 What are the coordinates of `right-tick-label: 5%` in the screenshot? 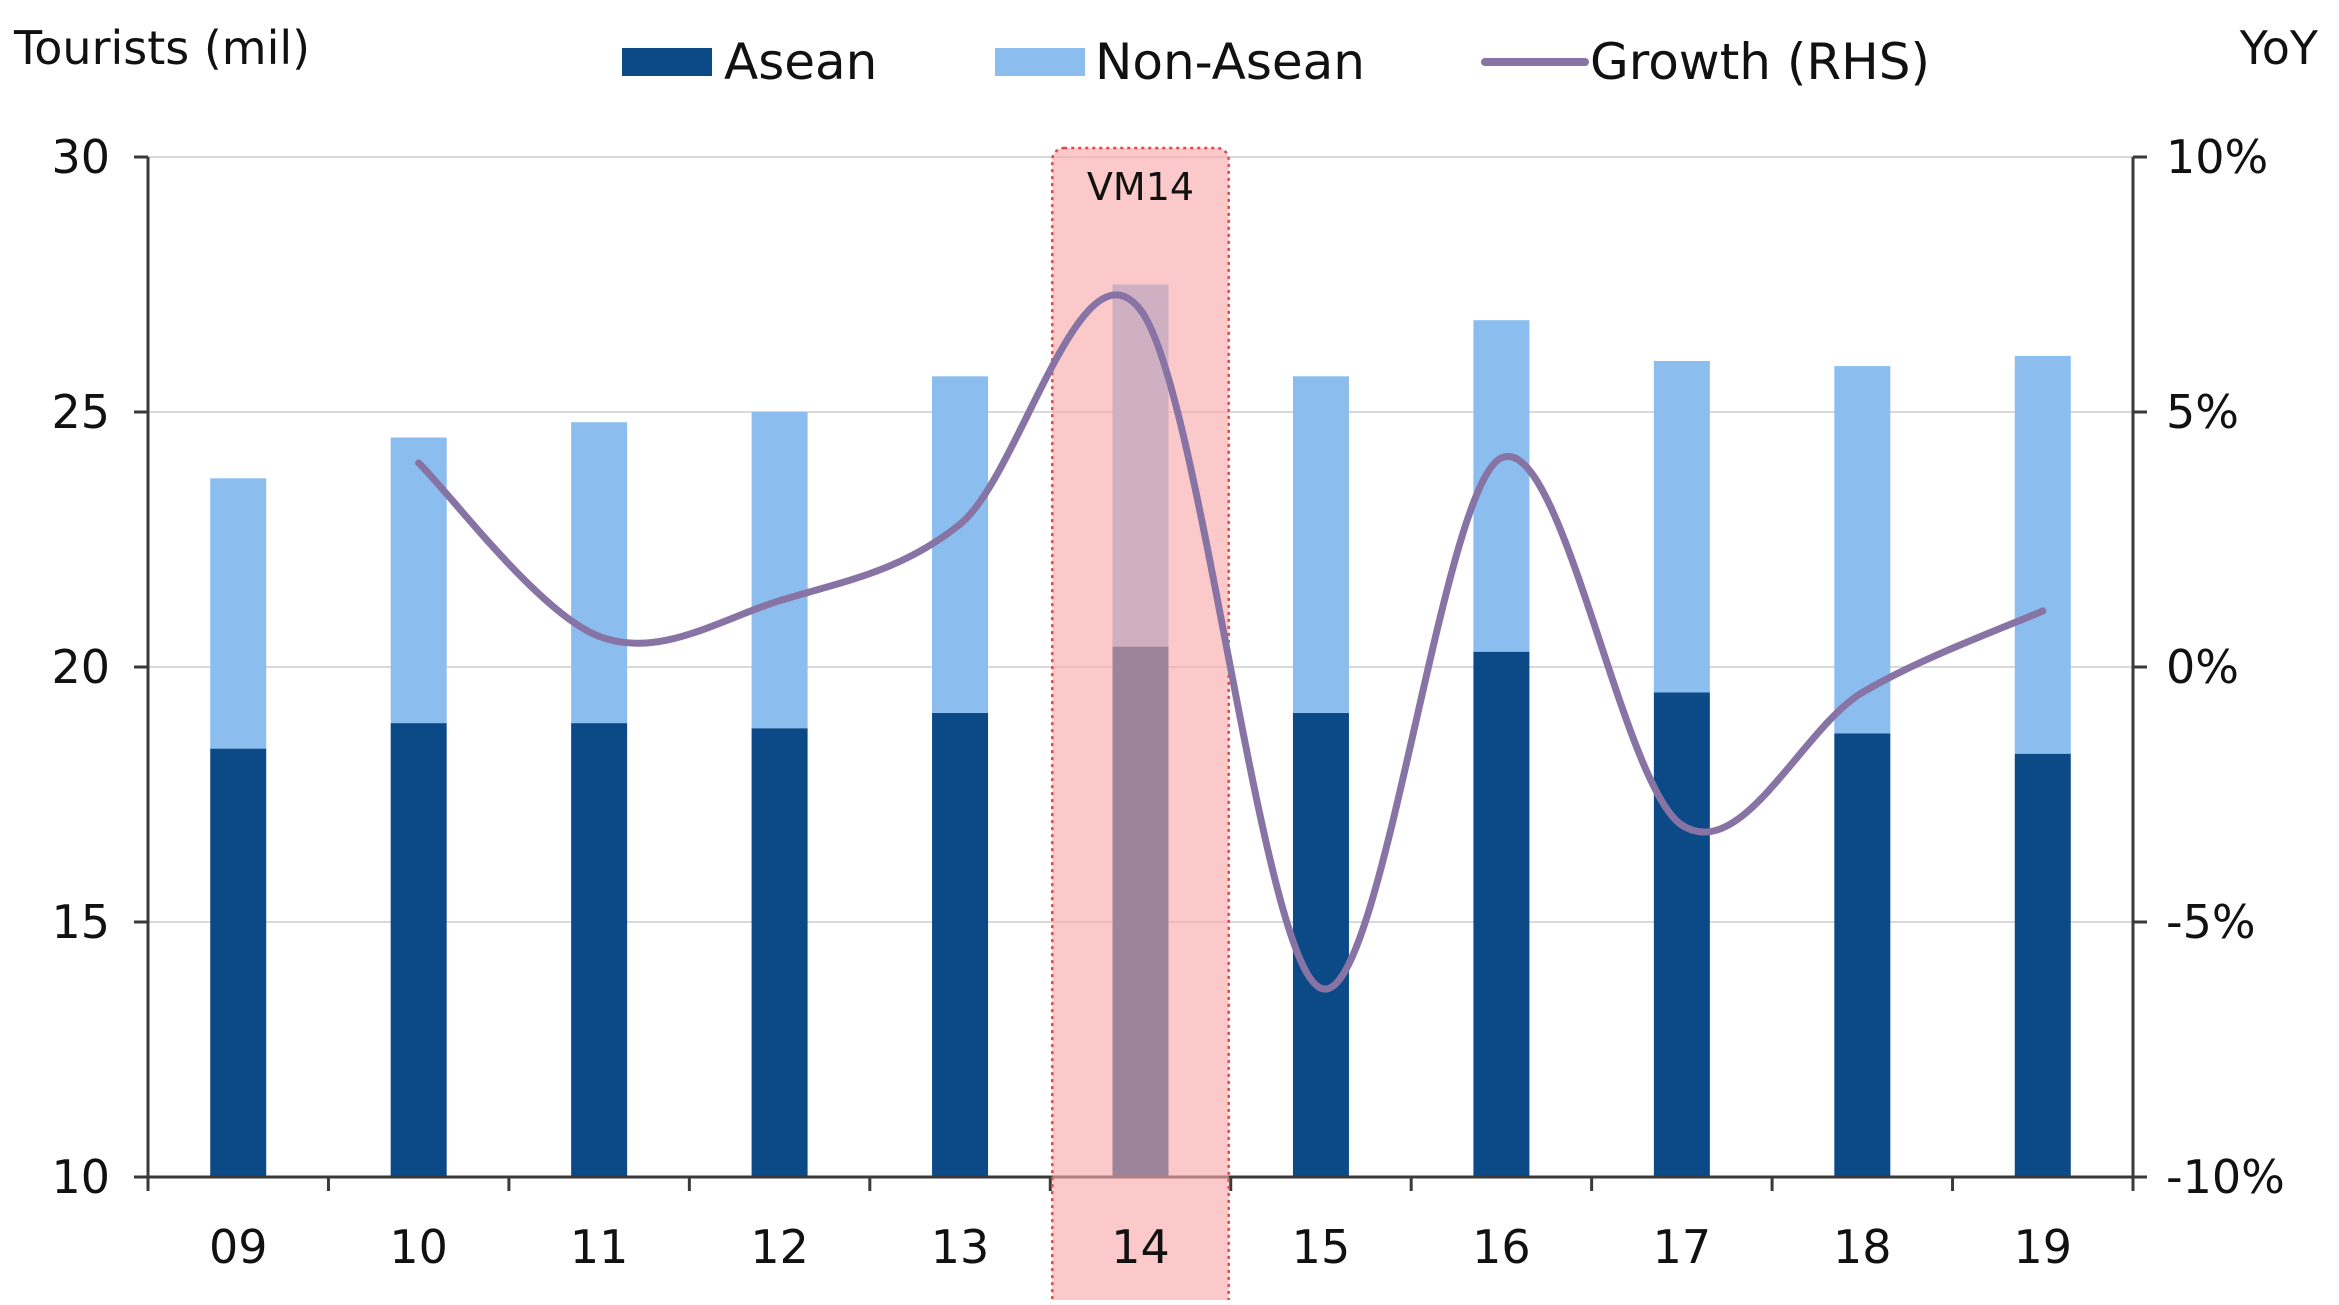 It's located at (2202, 412).